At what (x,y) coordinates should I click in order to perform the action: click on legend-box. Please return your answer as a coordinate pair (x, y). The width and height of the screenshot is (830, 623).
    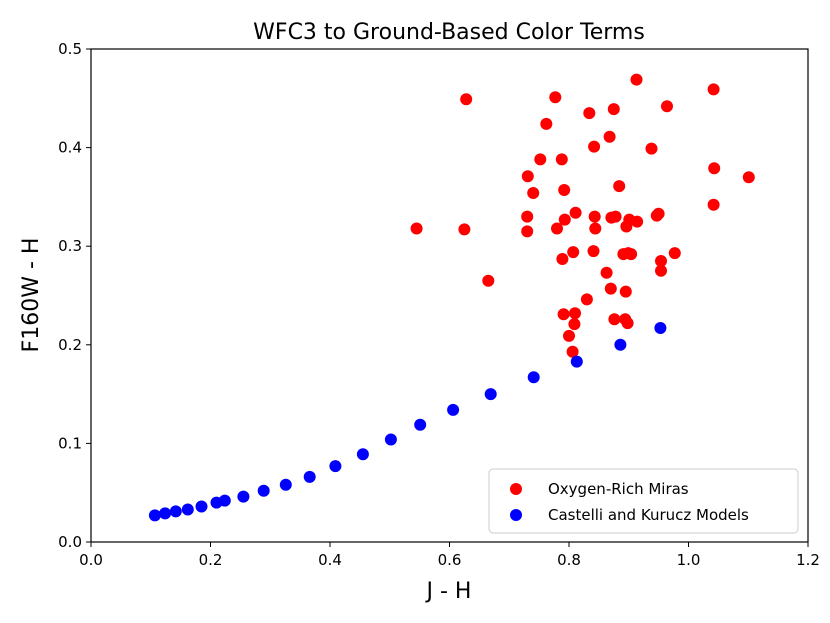
    Looking at the image, I should click on (643, 501).